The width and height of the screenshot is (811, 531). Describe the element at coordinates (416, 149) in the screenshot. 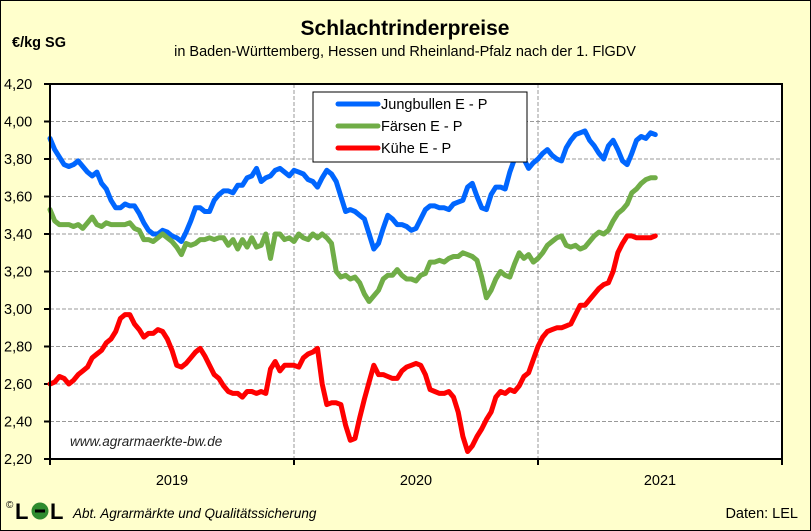

I see `legend-label: Kühe E - P` at that location.